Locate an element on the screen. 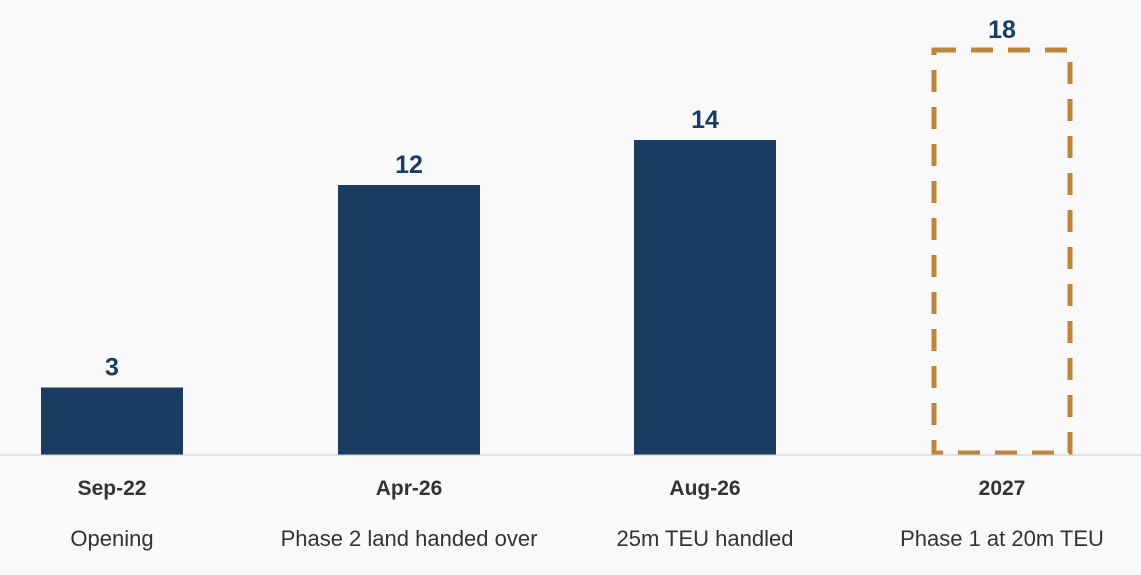 The image size is (1141, 575). value-label-2: 14 is located at coordinates (705, 120).